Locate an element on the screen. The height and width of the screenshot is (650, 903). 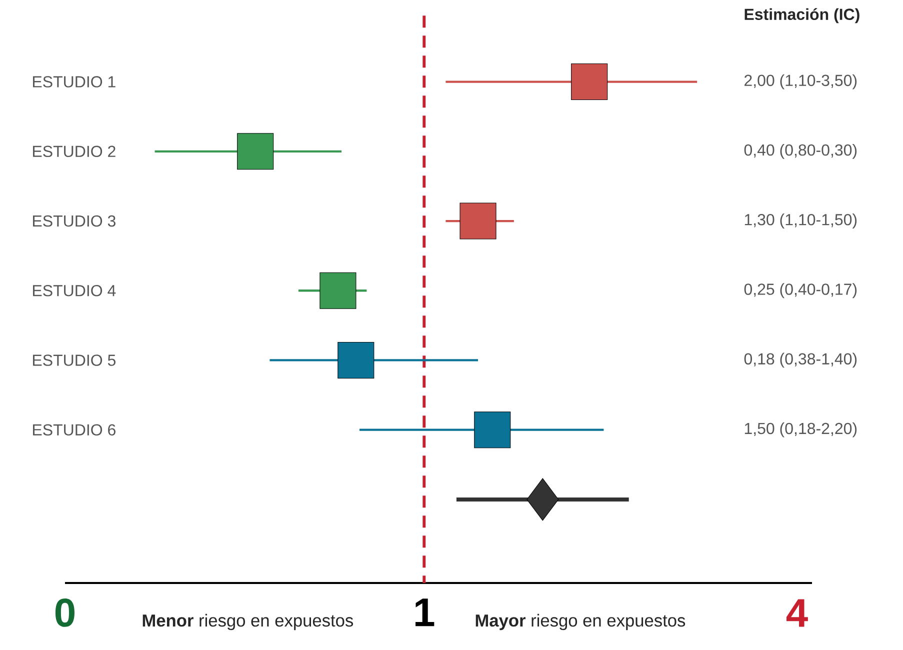
annotation: 1,30 (1,10-1,50) is located at coordinates (800, 221).